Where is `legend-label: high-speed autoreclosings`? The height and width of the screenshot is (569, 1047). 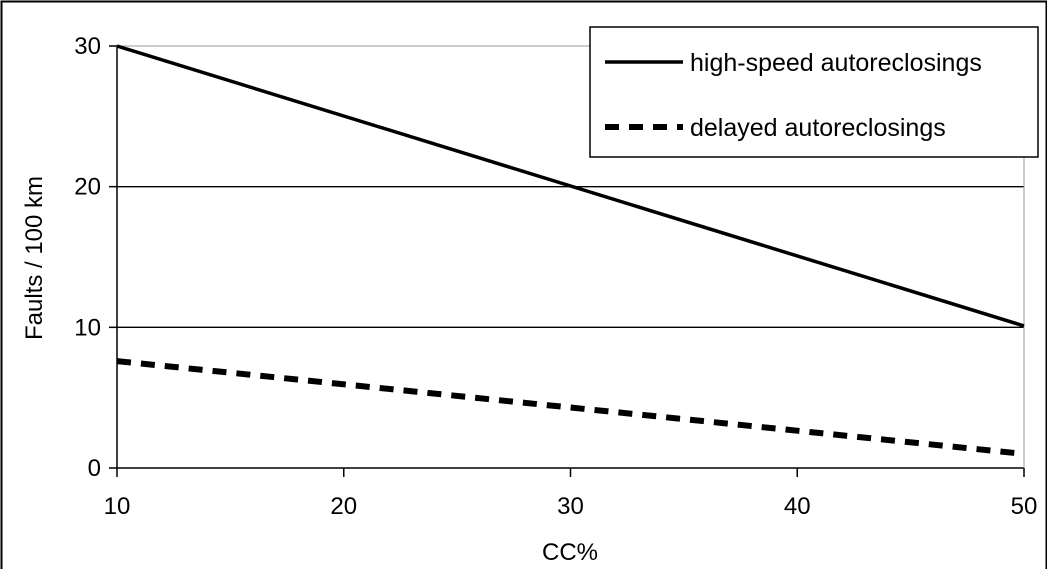
legend-label: high-speed autoreclosings is located at coordinates (836, 63).